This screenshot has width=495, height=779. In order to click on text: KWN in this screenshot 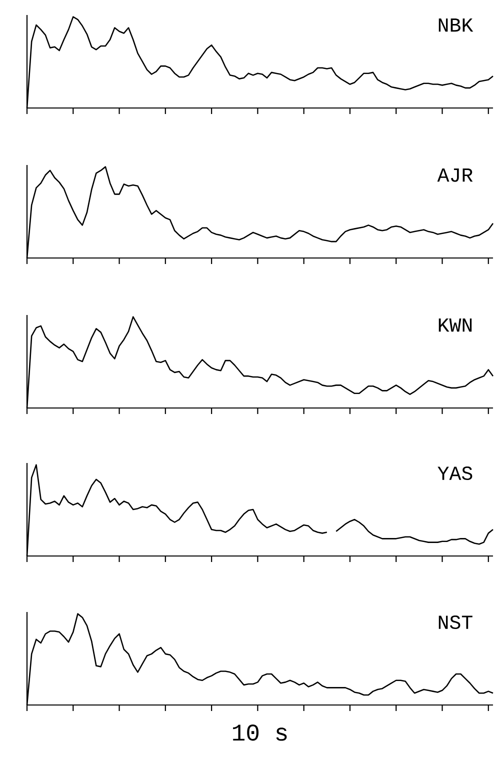, I will do `click(455, 325)`.